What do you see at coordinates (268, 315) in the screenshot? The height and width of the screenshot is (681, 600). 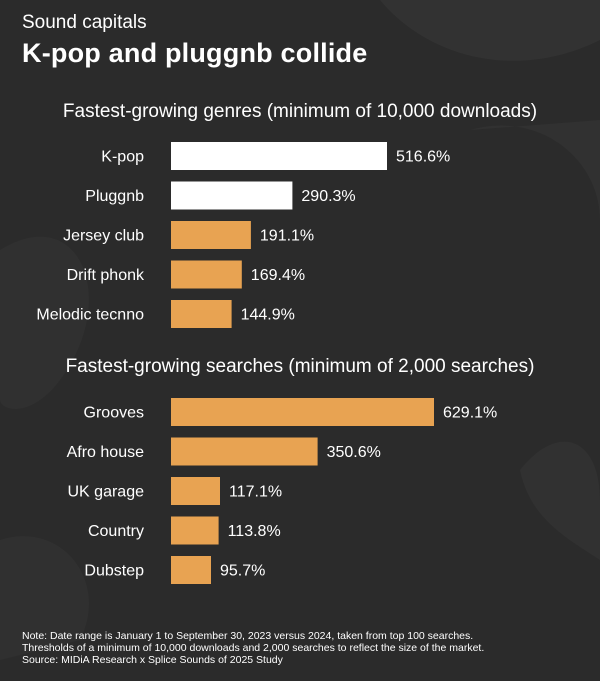 I see `genre-value-label: 144.9%` at bounding box center [268, 315].